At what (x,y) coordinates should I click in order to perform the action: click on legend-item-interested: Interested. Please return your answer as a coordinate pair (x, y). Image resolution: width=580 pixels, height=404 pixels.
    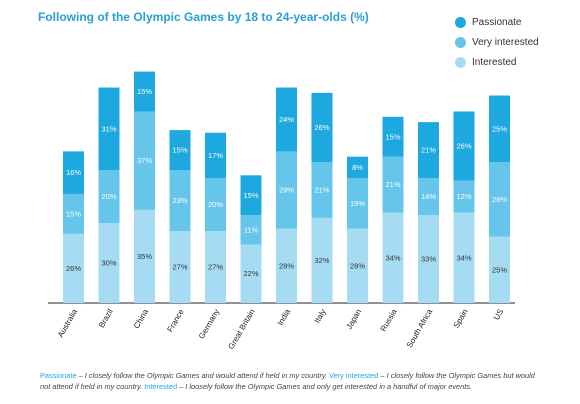
    Looking at the image, I should click on (497, 62).